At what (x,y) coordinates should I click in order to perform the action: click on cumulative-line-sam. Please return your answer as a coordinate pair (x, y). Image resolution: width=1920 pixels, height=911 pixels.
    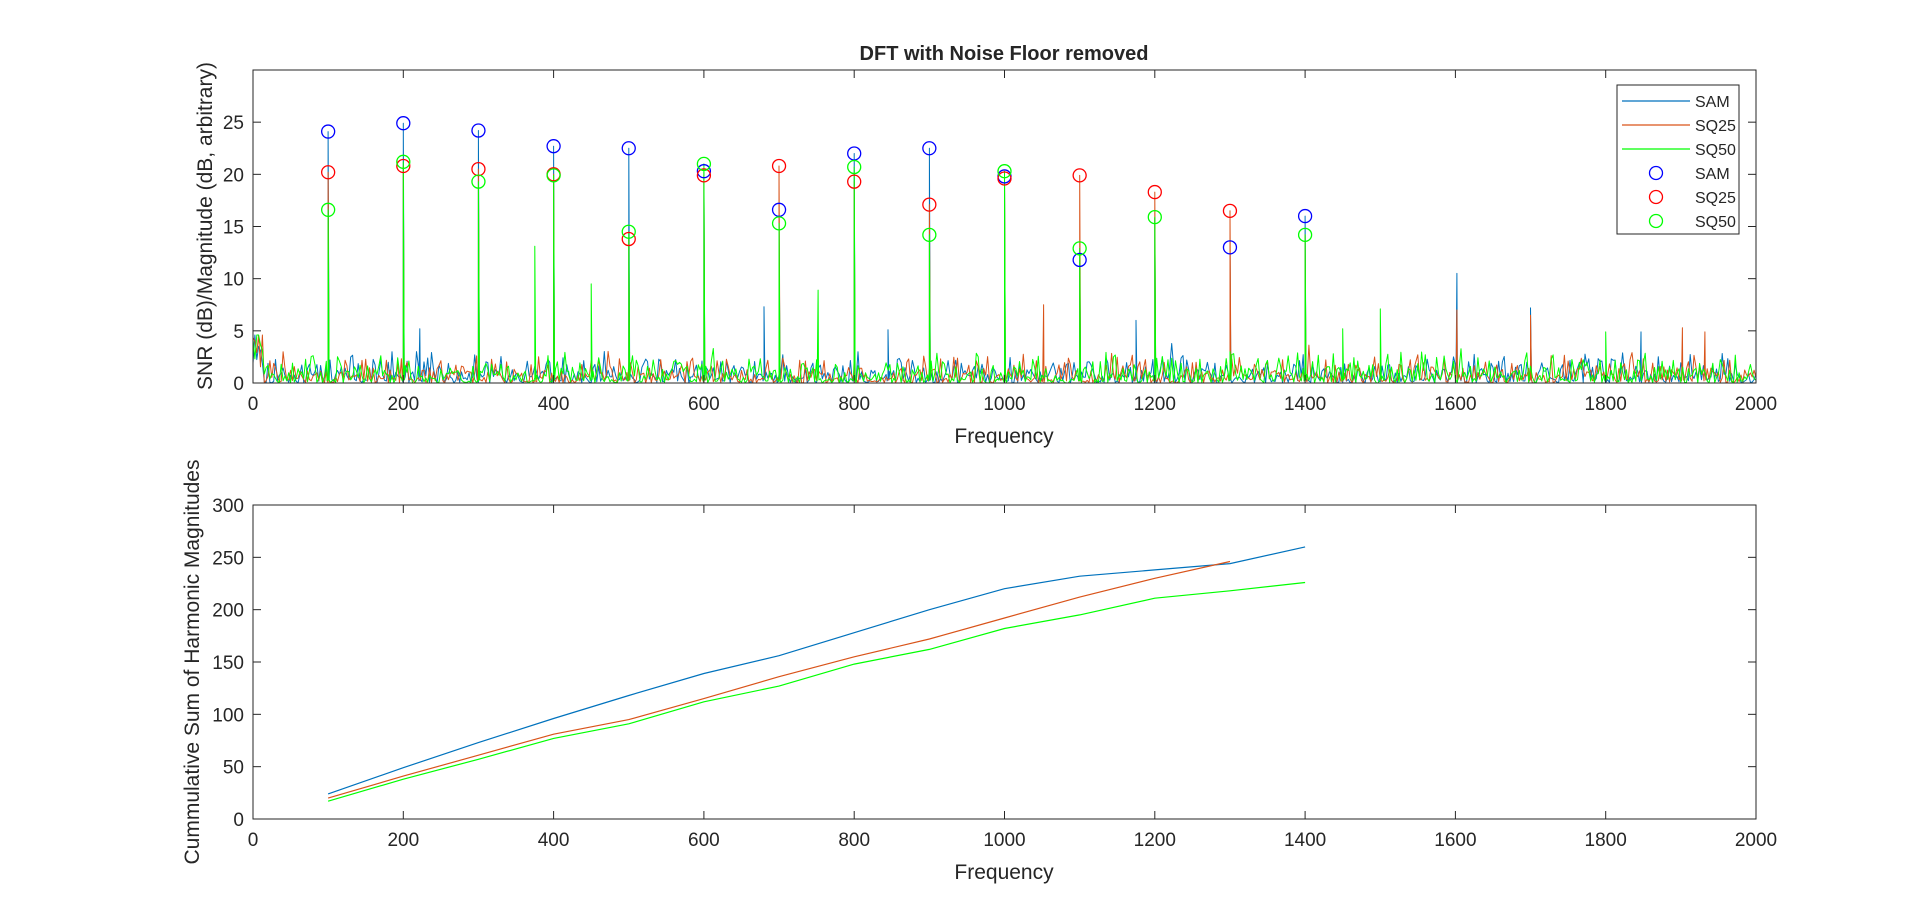
    Looking at the image, I should click on (816, 670).